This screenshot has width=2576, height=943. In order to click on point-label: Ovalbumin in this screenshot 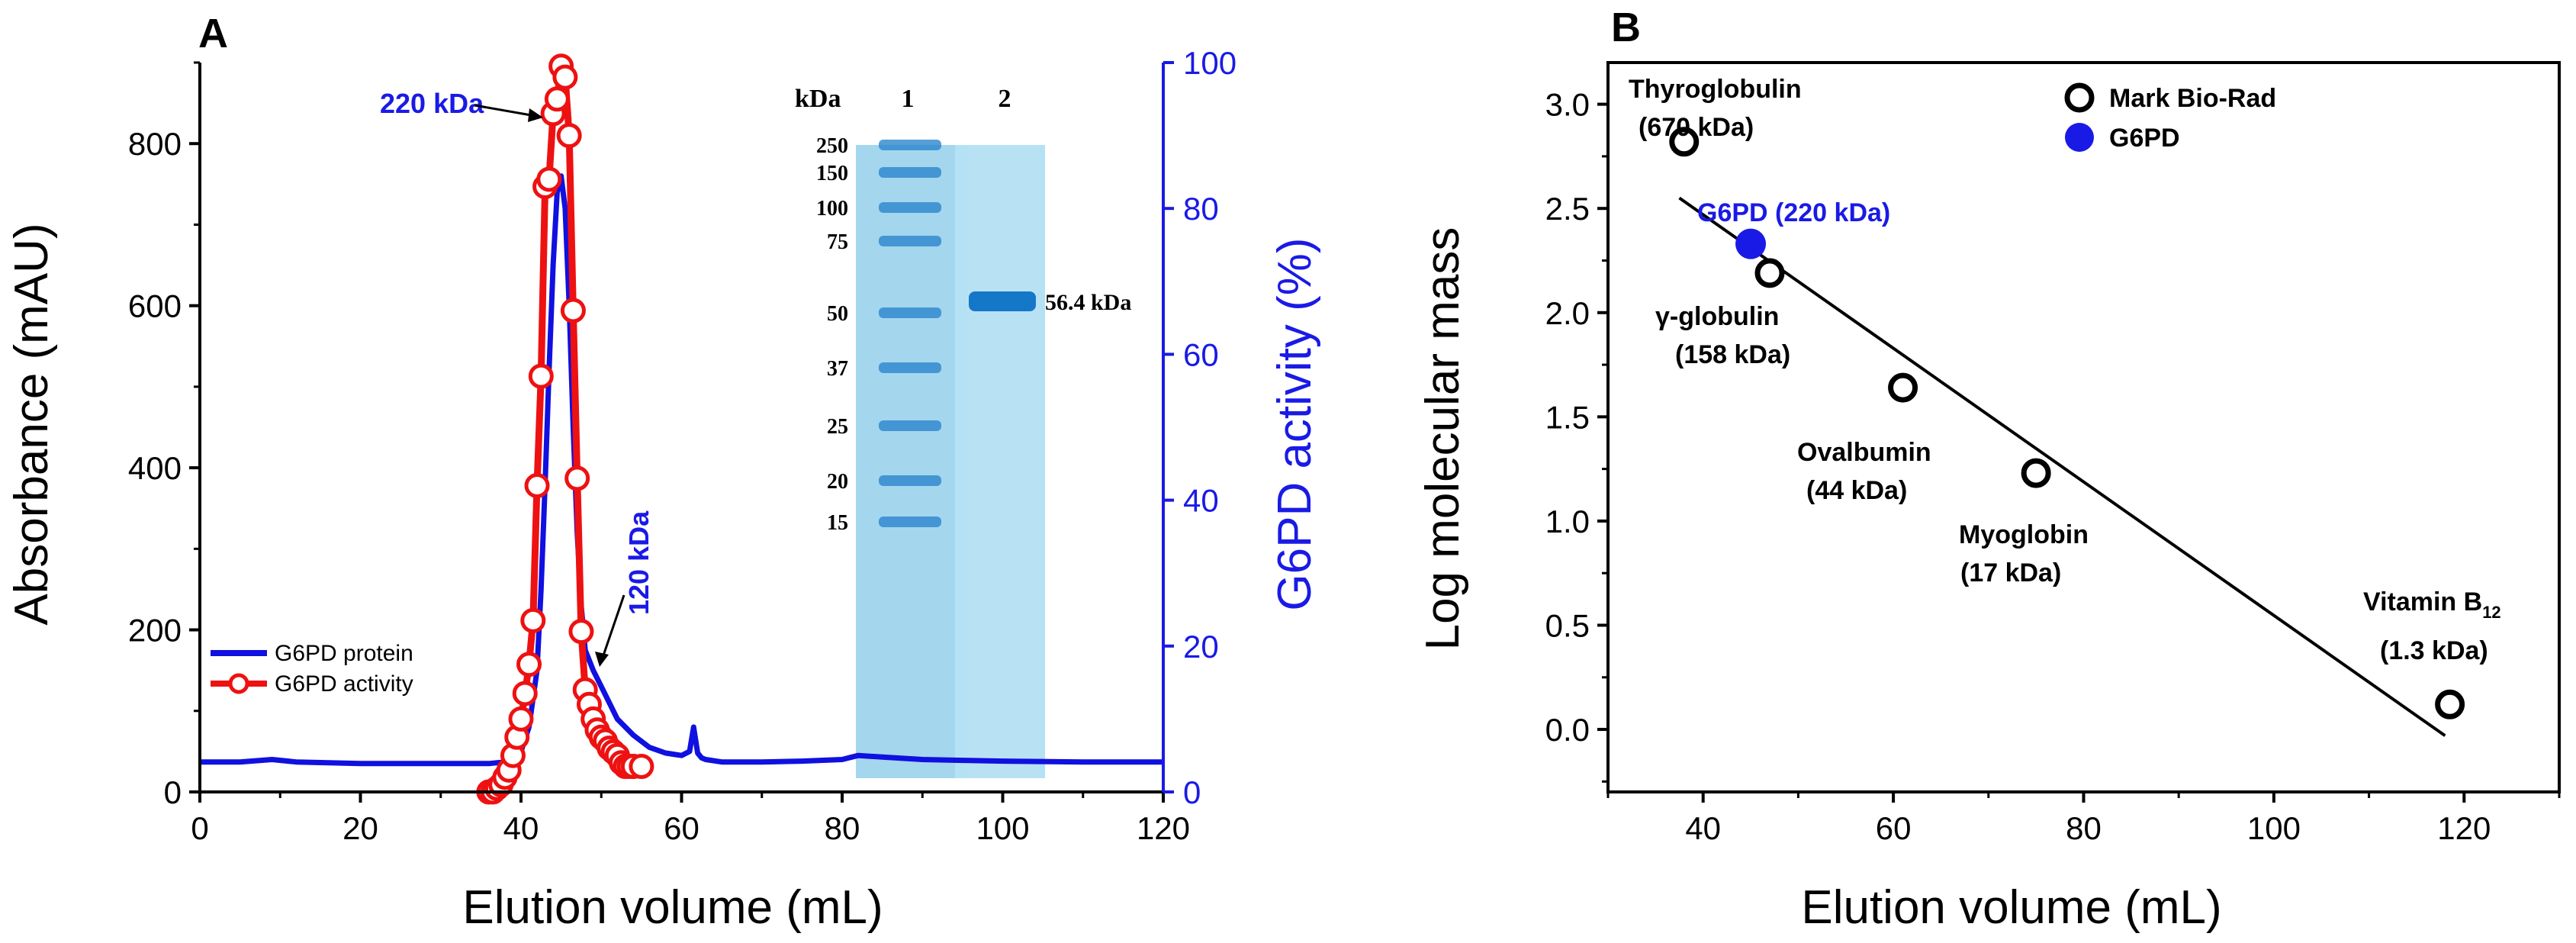, I will do `click(1864, 452)`.